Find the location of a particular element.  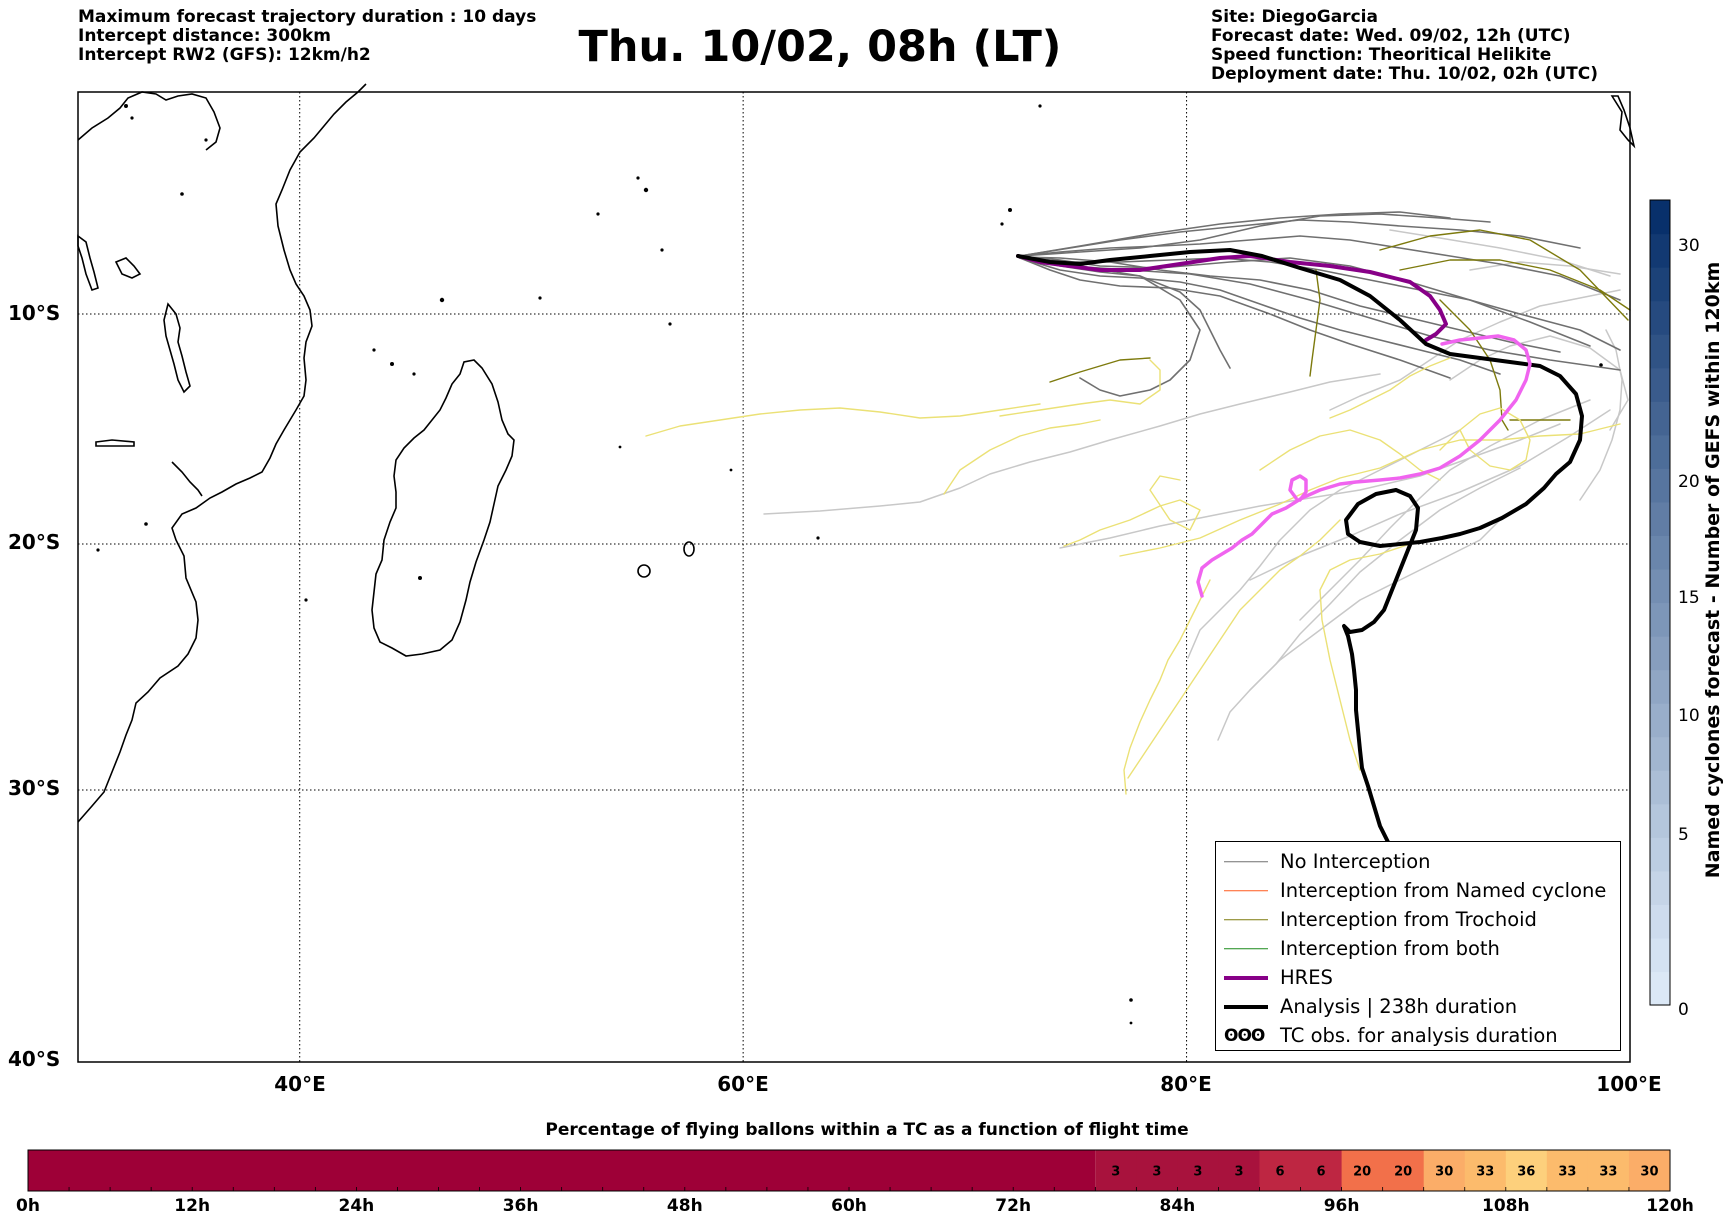

flight-time-cell-label: 30 is located at coordinates (1649, 1172).